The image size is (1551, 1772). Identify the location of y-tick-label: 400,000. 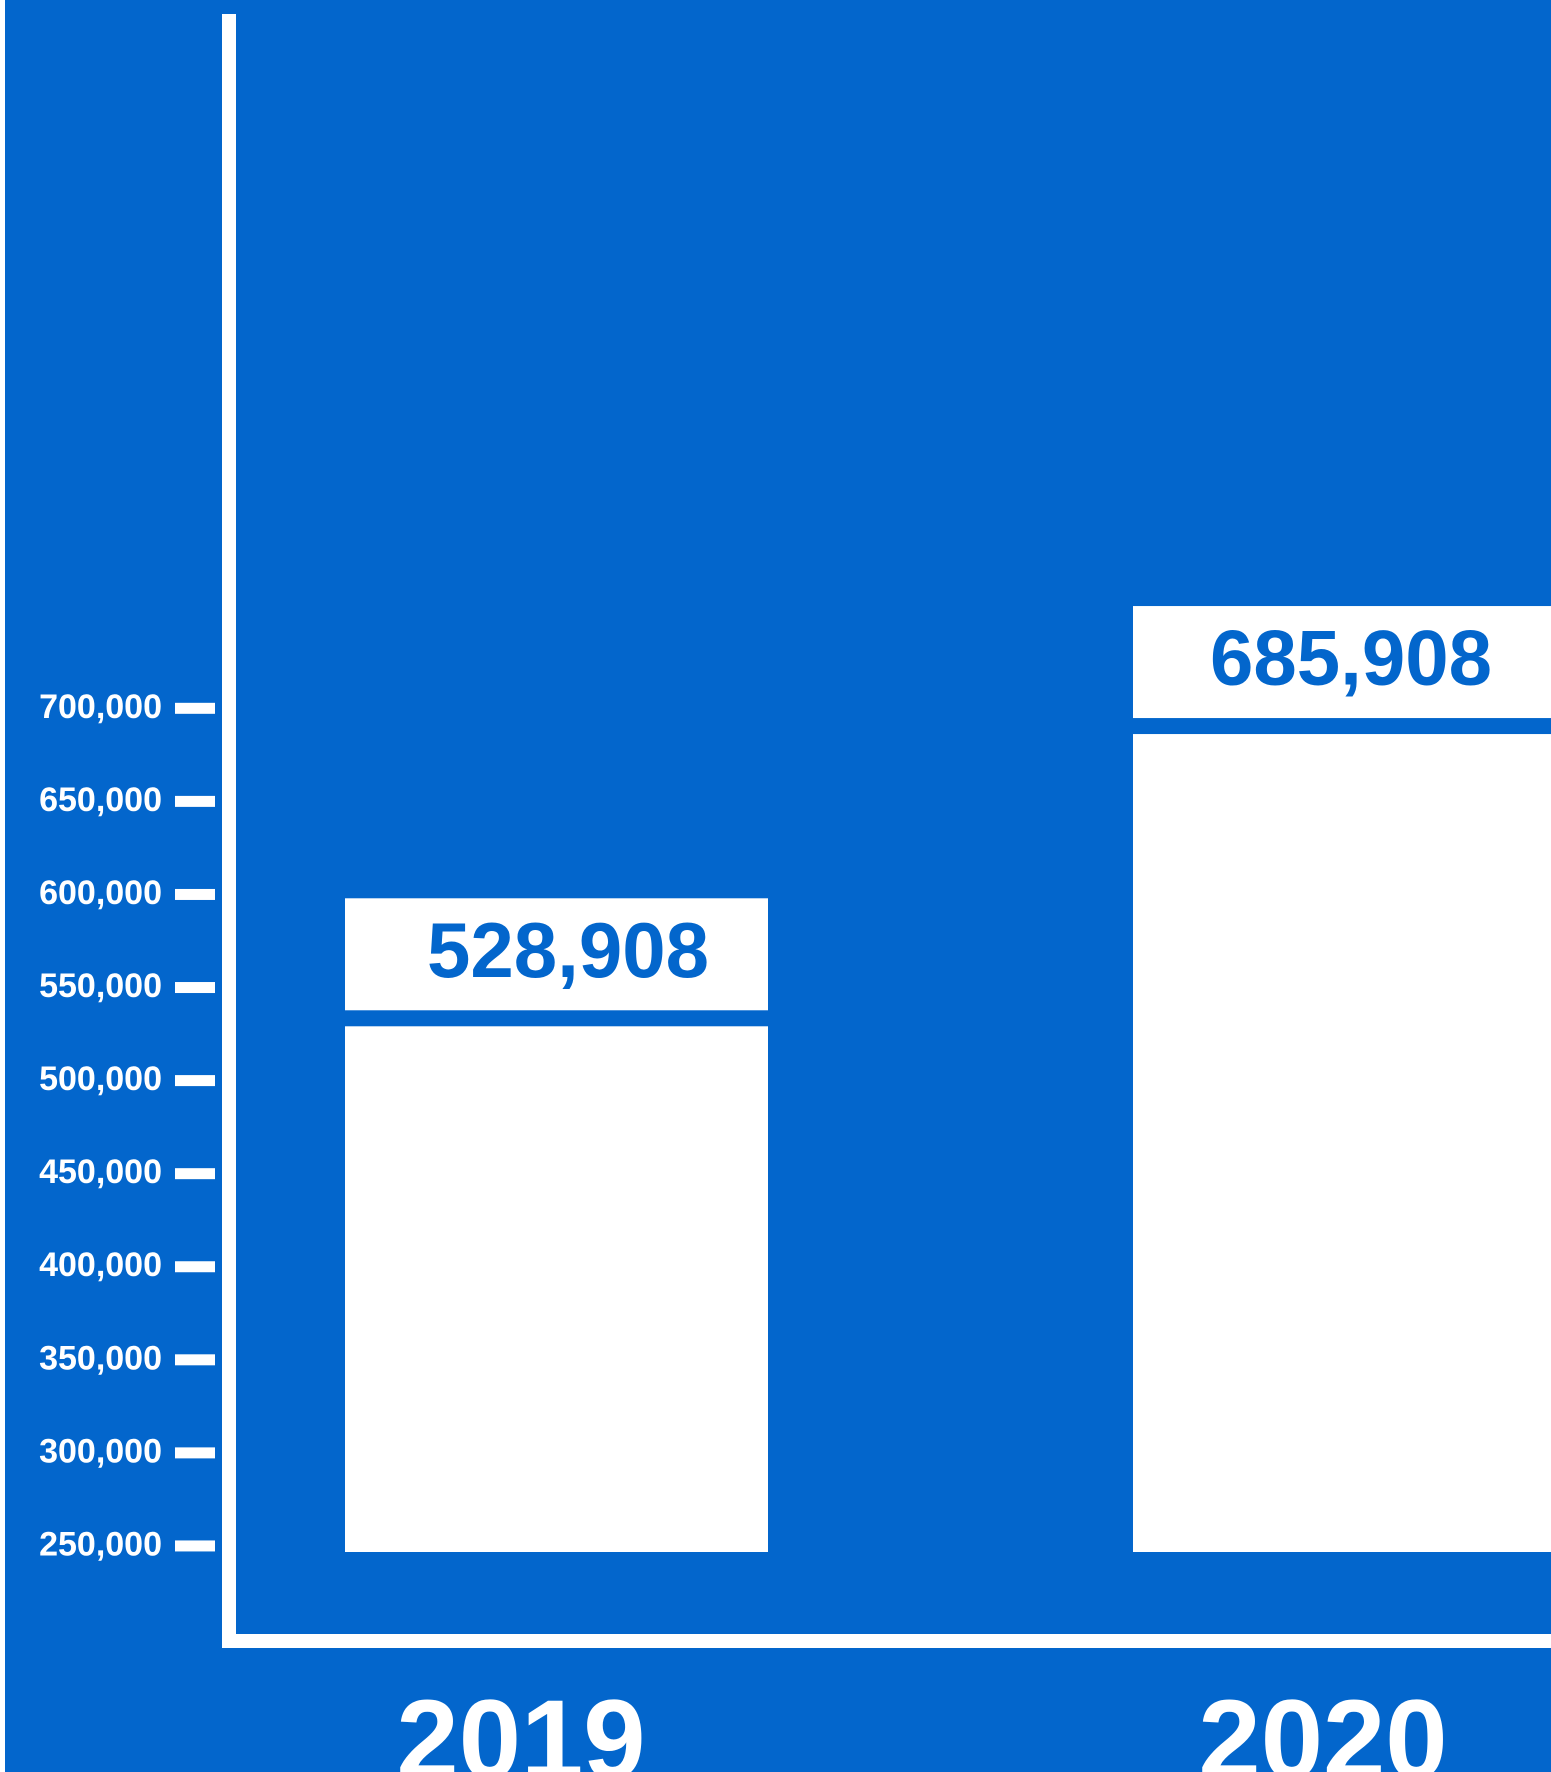
(100, 1265).